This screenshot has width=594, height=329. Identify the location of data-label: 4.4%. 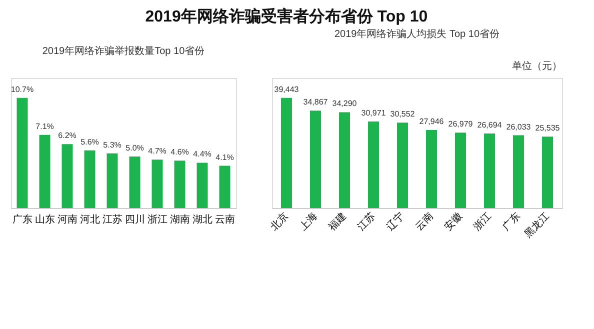
(202, 154).